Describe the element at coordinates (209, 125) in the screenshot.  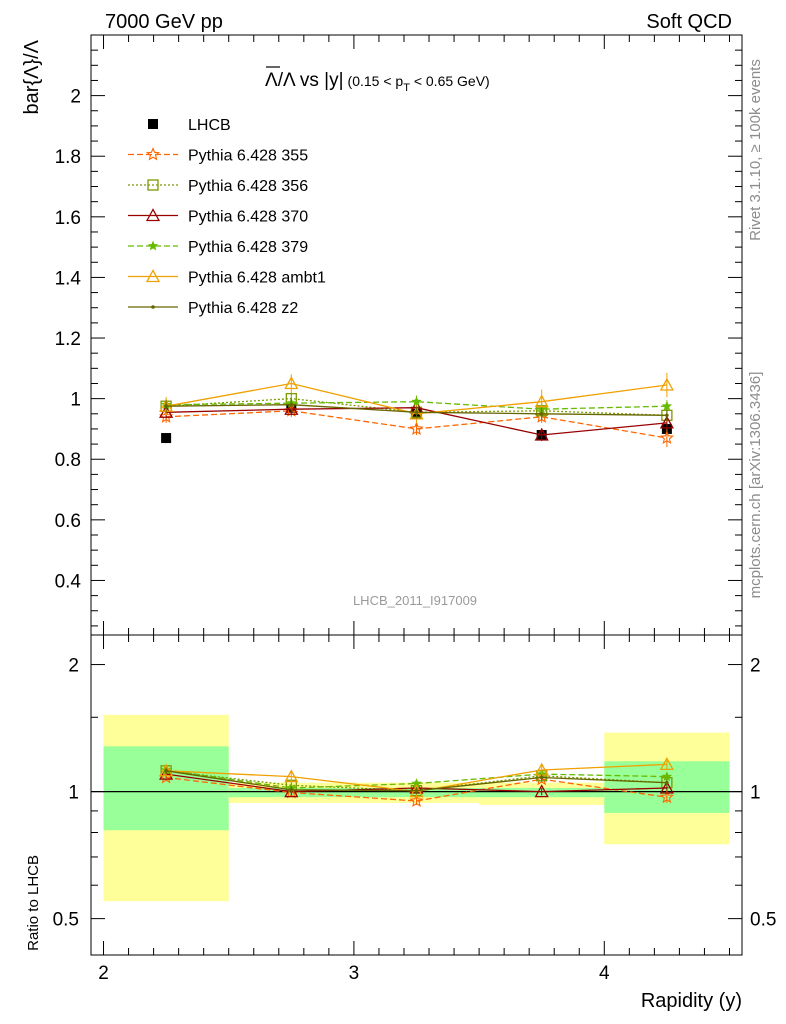
I see `legend-label: LHCB` at that location.